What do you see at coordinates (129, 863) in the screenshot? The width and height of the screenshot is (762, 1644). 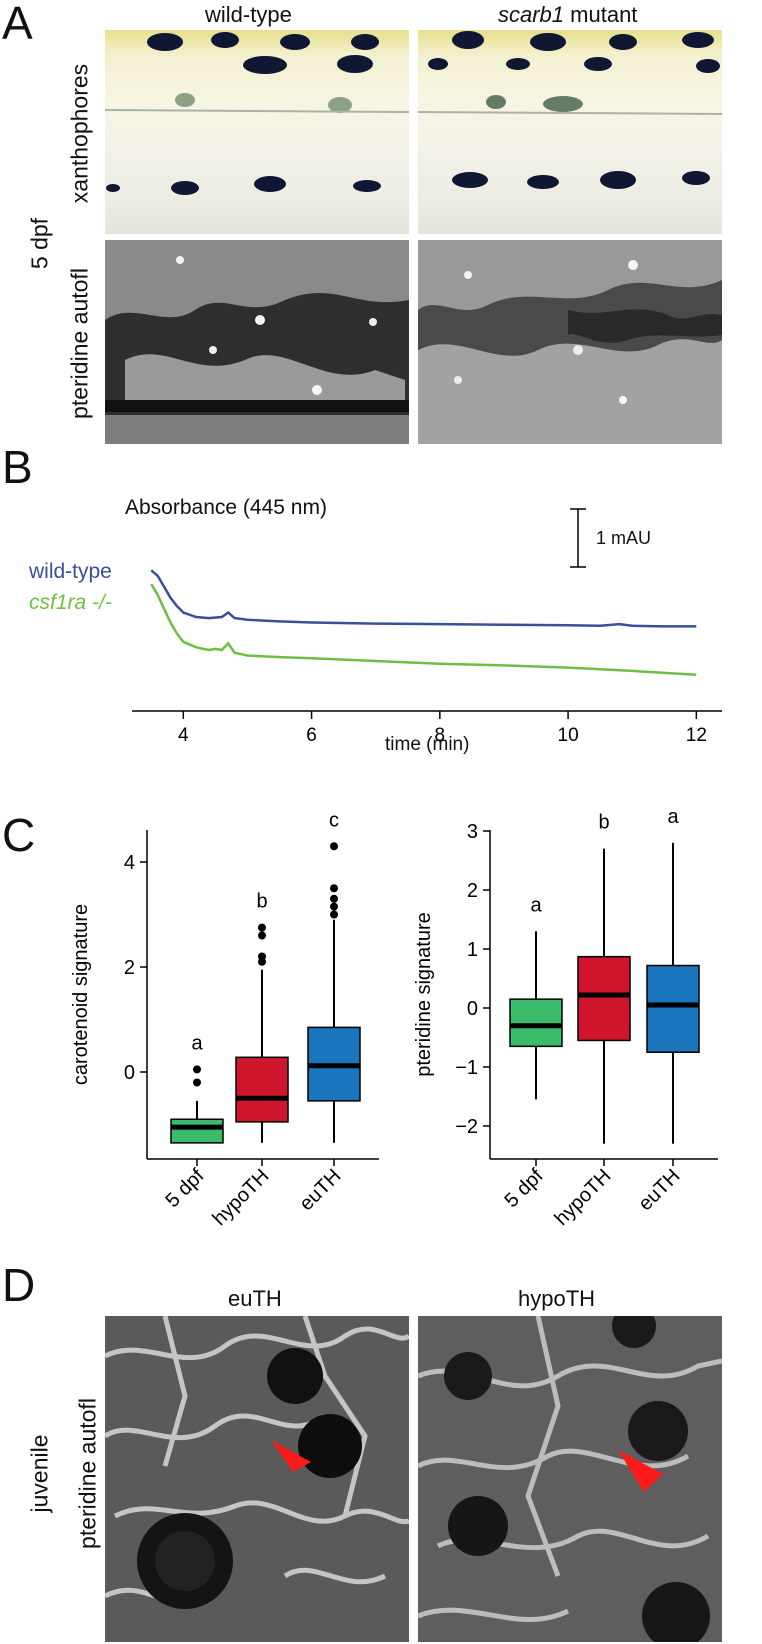 I see `y-tick-label: 4` at bounding box center [129, 863].